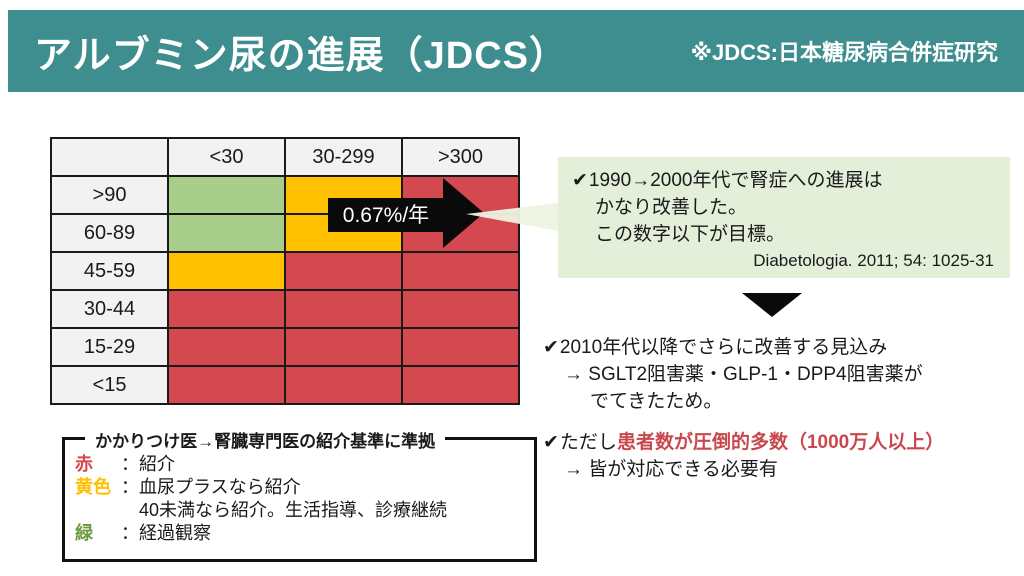  I want to click on matrix-row: 30-44, so click(285, 309).